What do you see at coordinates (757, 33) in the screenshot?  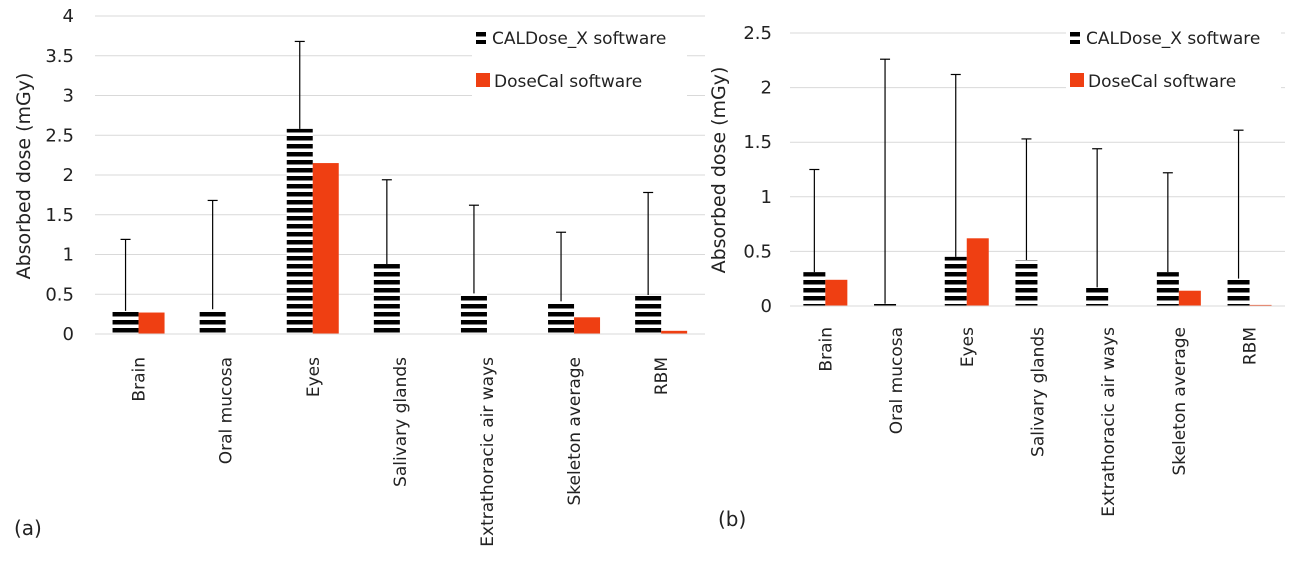 I see `chart-b-ytick-label: 2.5` at bounding box center [757, 33].